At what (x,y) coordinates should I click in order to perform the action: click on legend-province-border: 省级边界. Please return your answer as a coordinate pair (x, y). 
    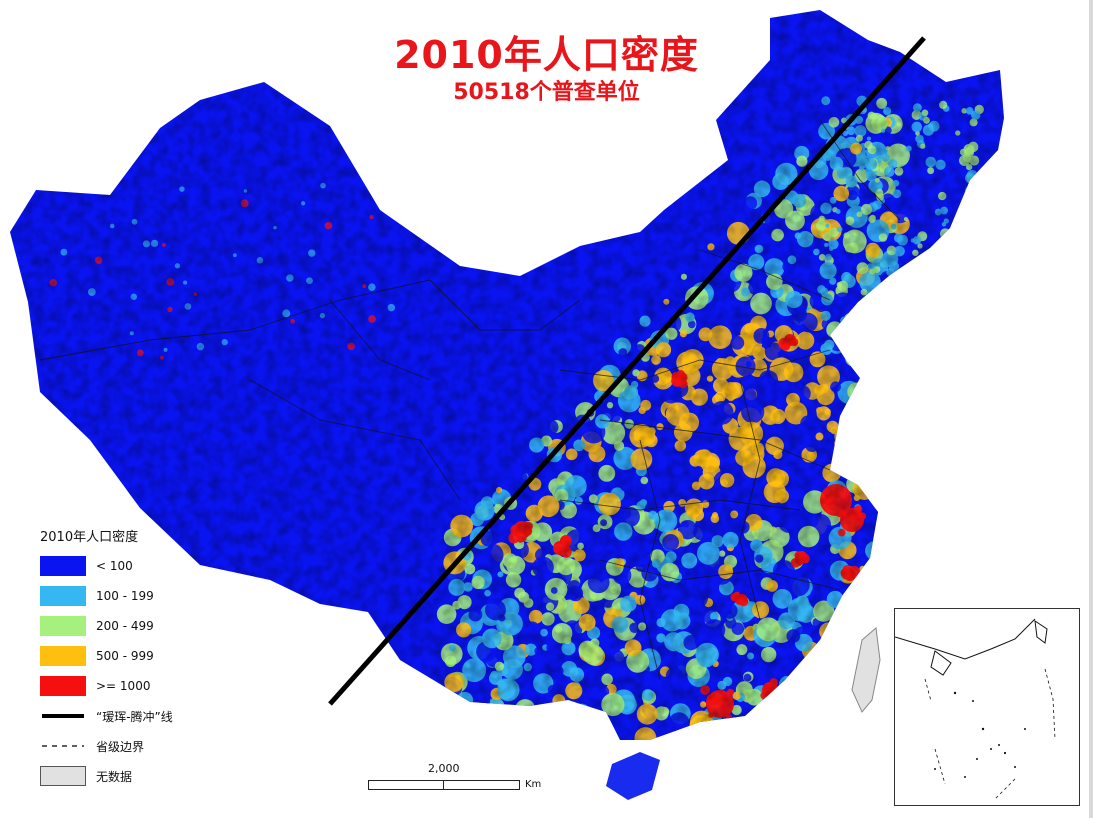
    Looking at the image, I should click on (106, 746).